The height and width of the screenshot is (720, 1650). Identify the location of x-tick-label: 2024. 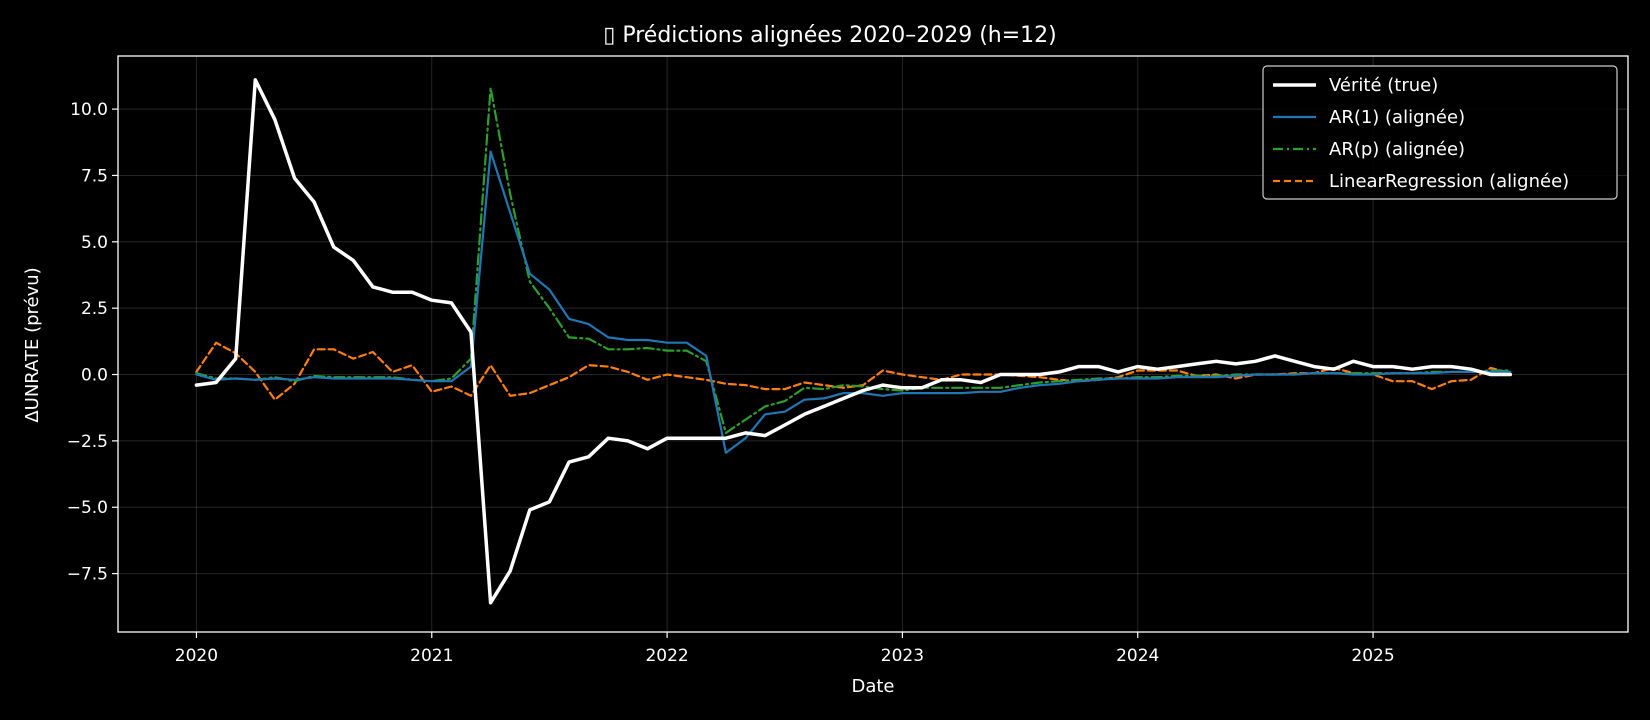
(1137, 656).